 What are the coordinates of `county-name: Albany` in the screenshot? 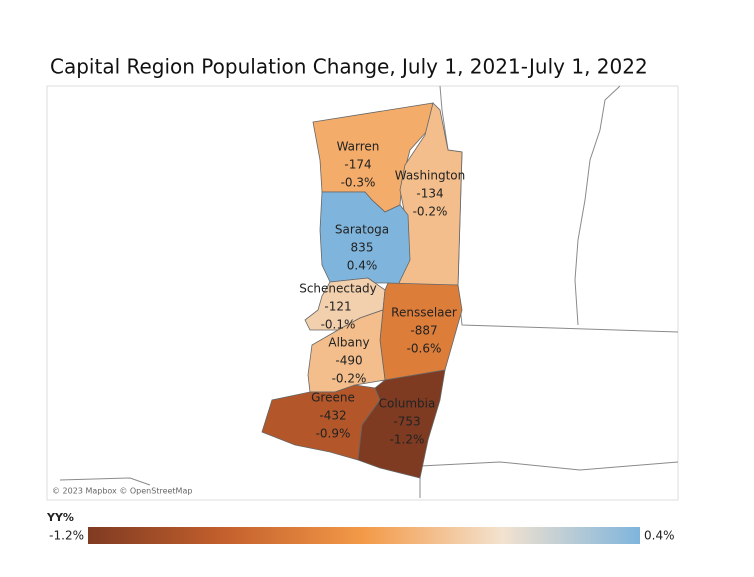 It's located at (348, 343).